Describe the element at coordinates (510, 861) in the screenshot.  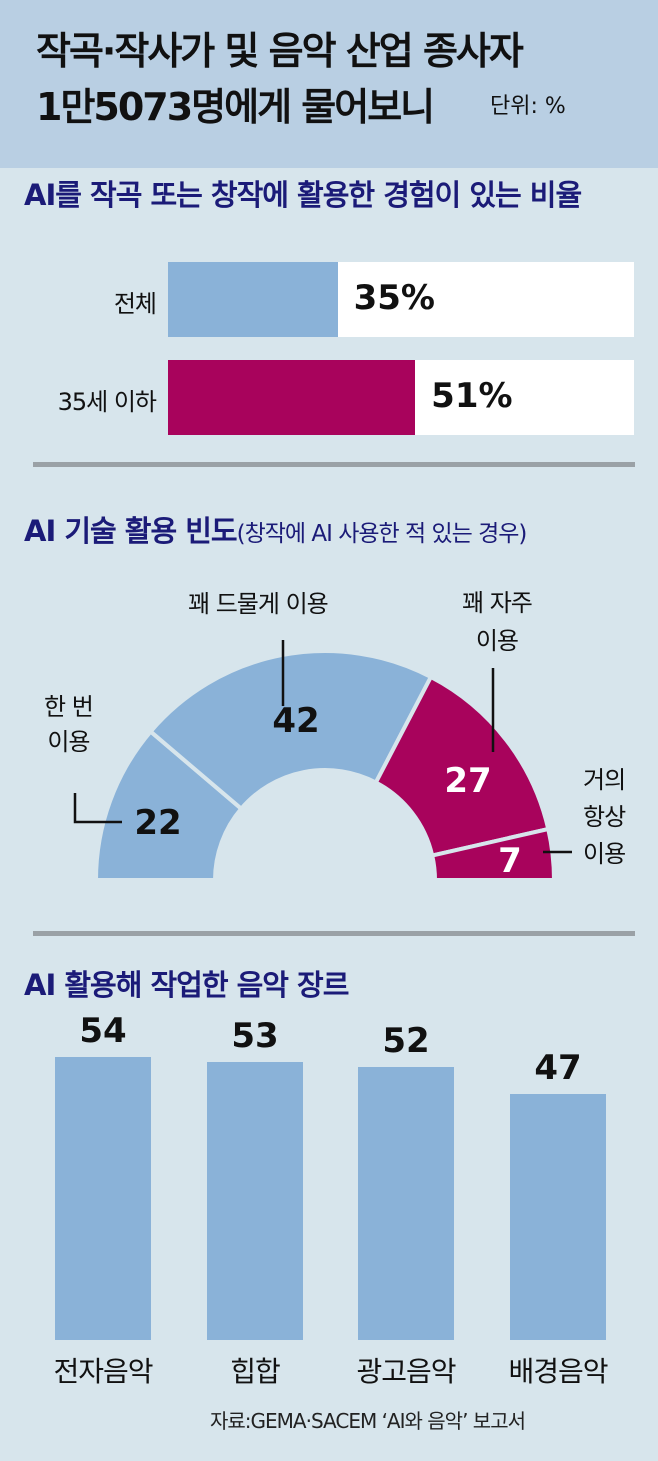
I see `donut-value-label: 7` at that location.